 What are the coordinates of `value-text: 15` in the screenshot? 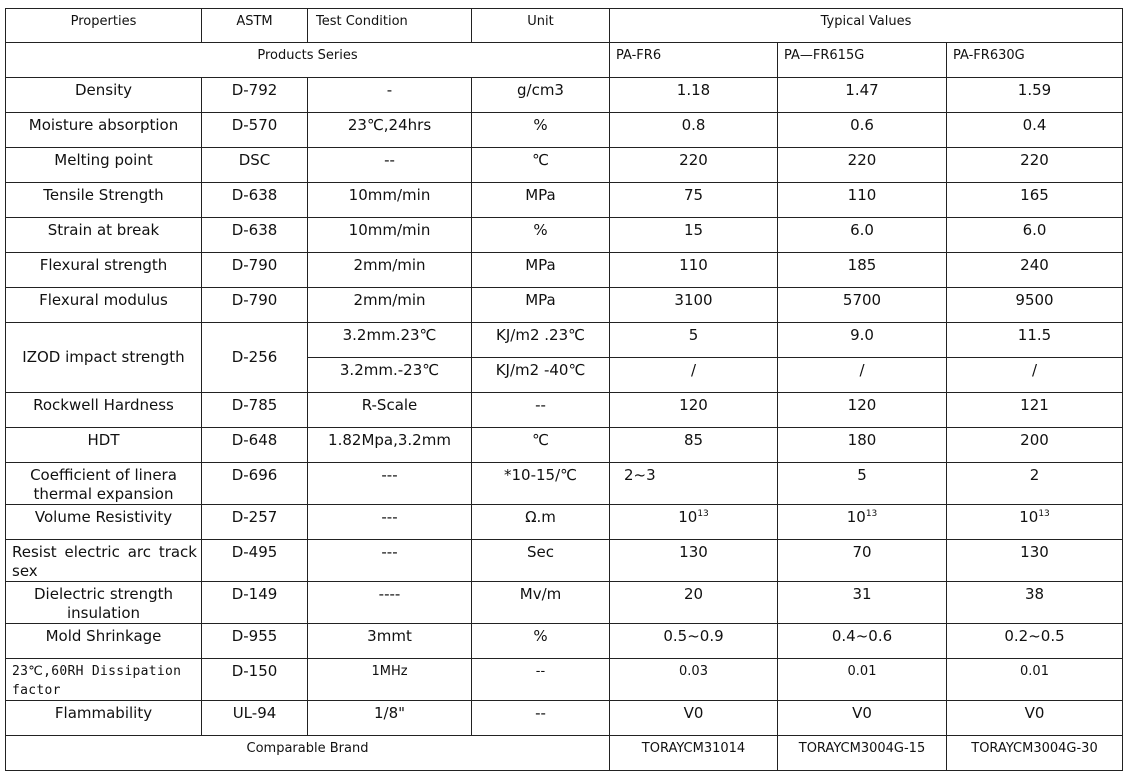 It's located at (693, 230).